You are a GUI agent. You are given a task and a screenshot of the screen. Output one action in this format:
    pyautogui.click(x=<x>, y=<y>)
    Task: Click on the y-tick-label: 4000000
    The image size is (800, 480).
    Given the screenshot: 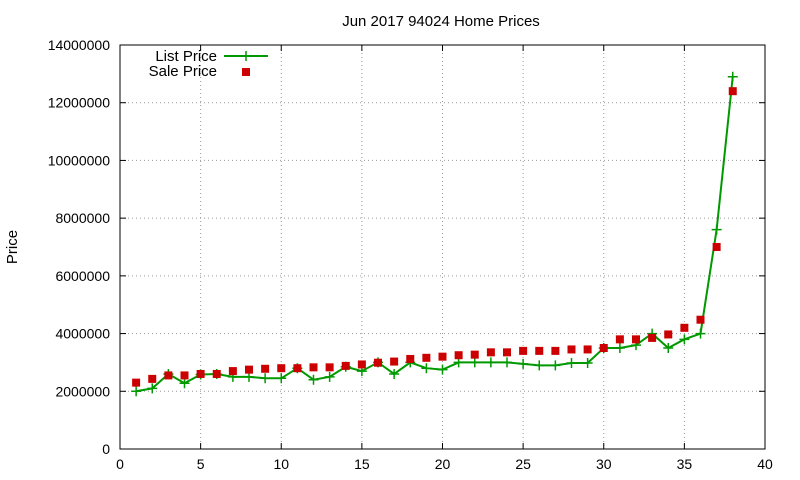 What is the action you would take?
    pyautogui.click(x=82, y=334)
    